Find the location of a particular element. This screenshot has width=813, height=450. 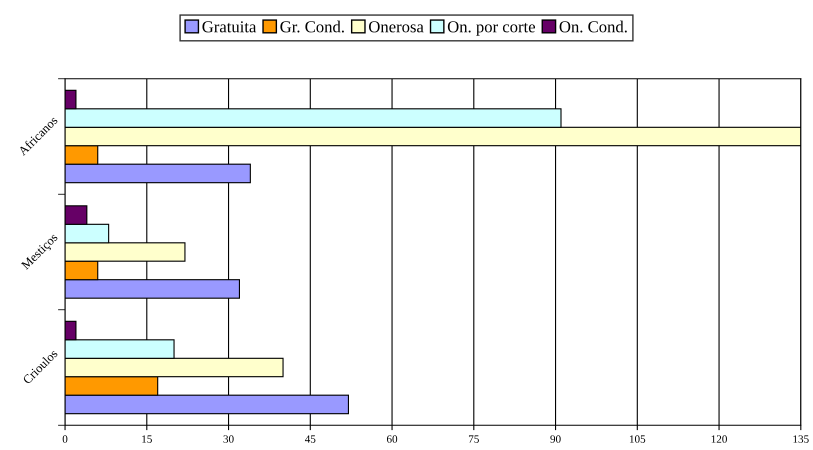

x-tick-label: 135 is located at coordinates (801, 439).